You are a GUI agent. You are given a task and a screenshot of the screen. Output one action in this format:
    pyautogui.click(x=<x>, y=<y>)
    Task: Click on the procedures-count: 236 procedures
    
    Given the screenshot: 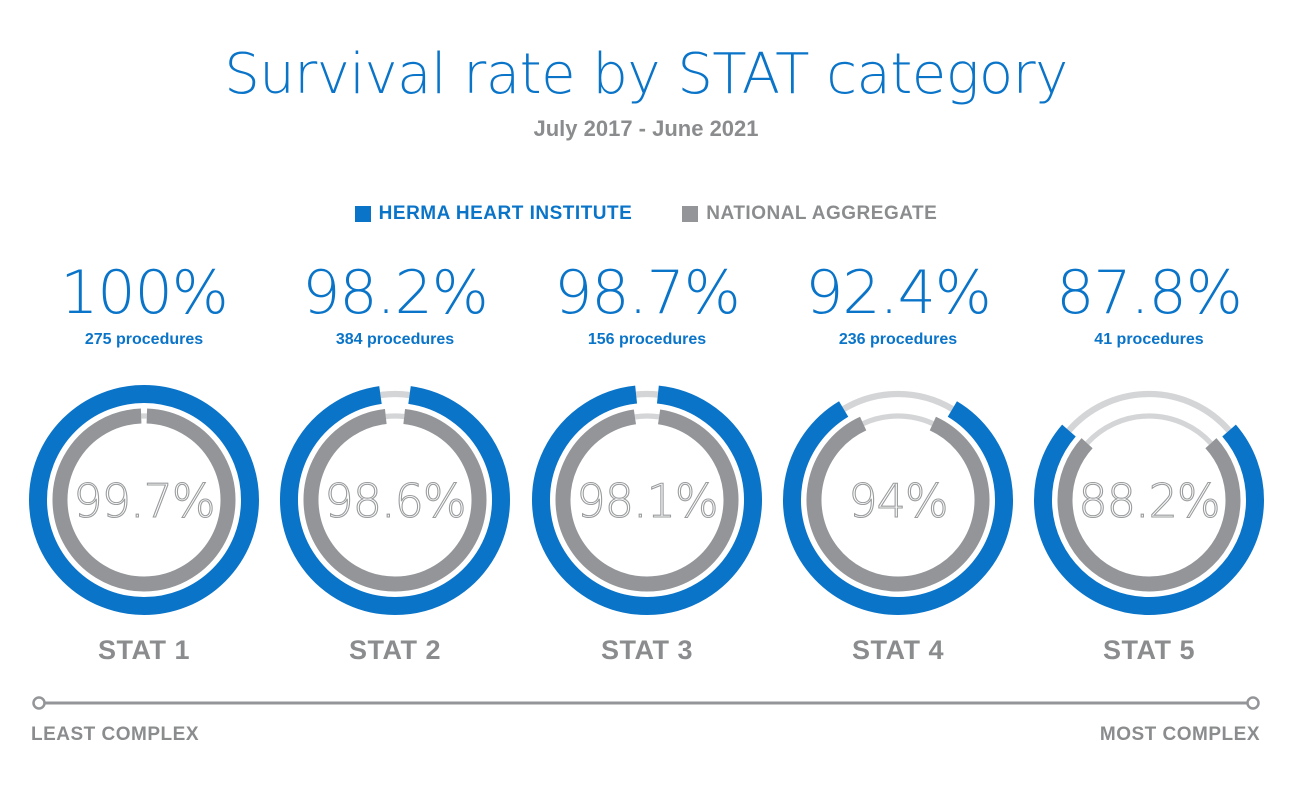 What is the action you would take?
    pyautogui.click(x=898, y=339)
    